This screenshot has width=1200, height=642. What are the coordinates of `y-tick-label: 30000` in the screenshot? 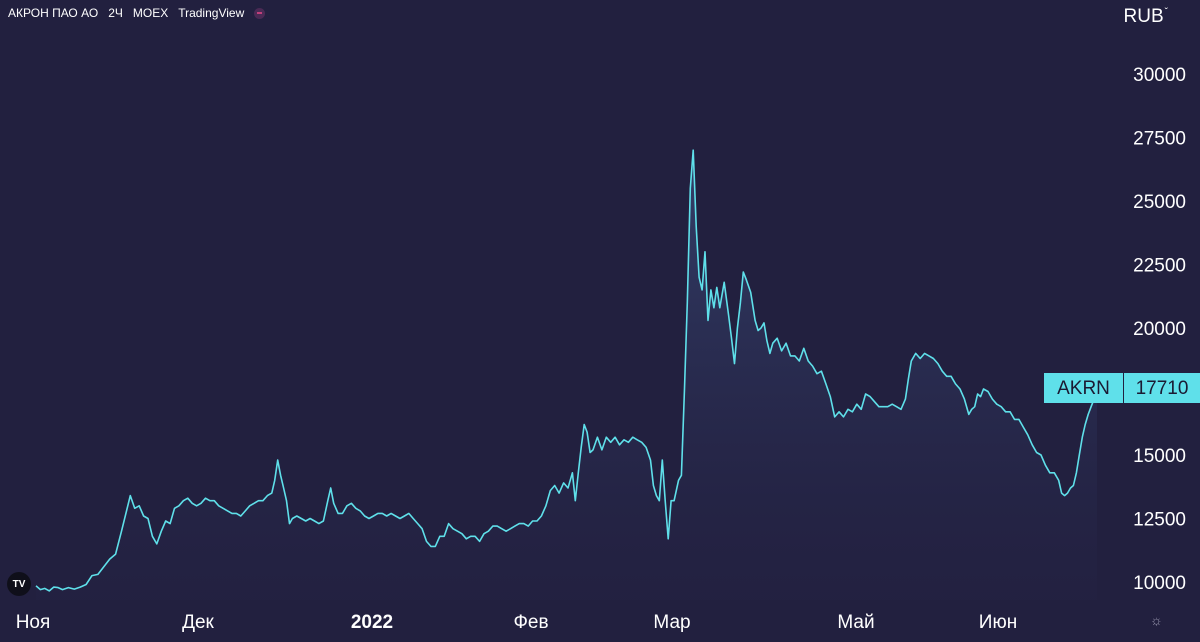 It's located at (1159, 75).